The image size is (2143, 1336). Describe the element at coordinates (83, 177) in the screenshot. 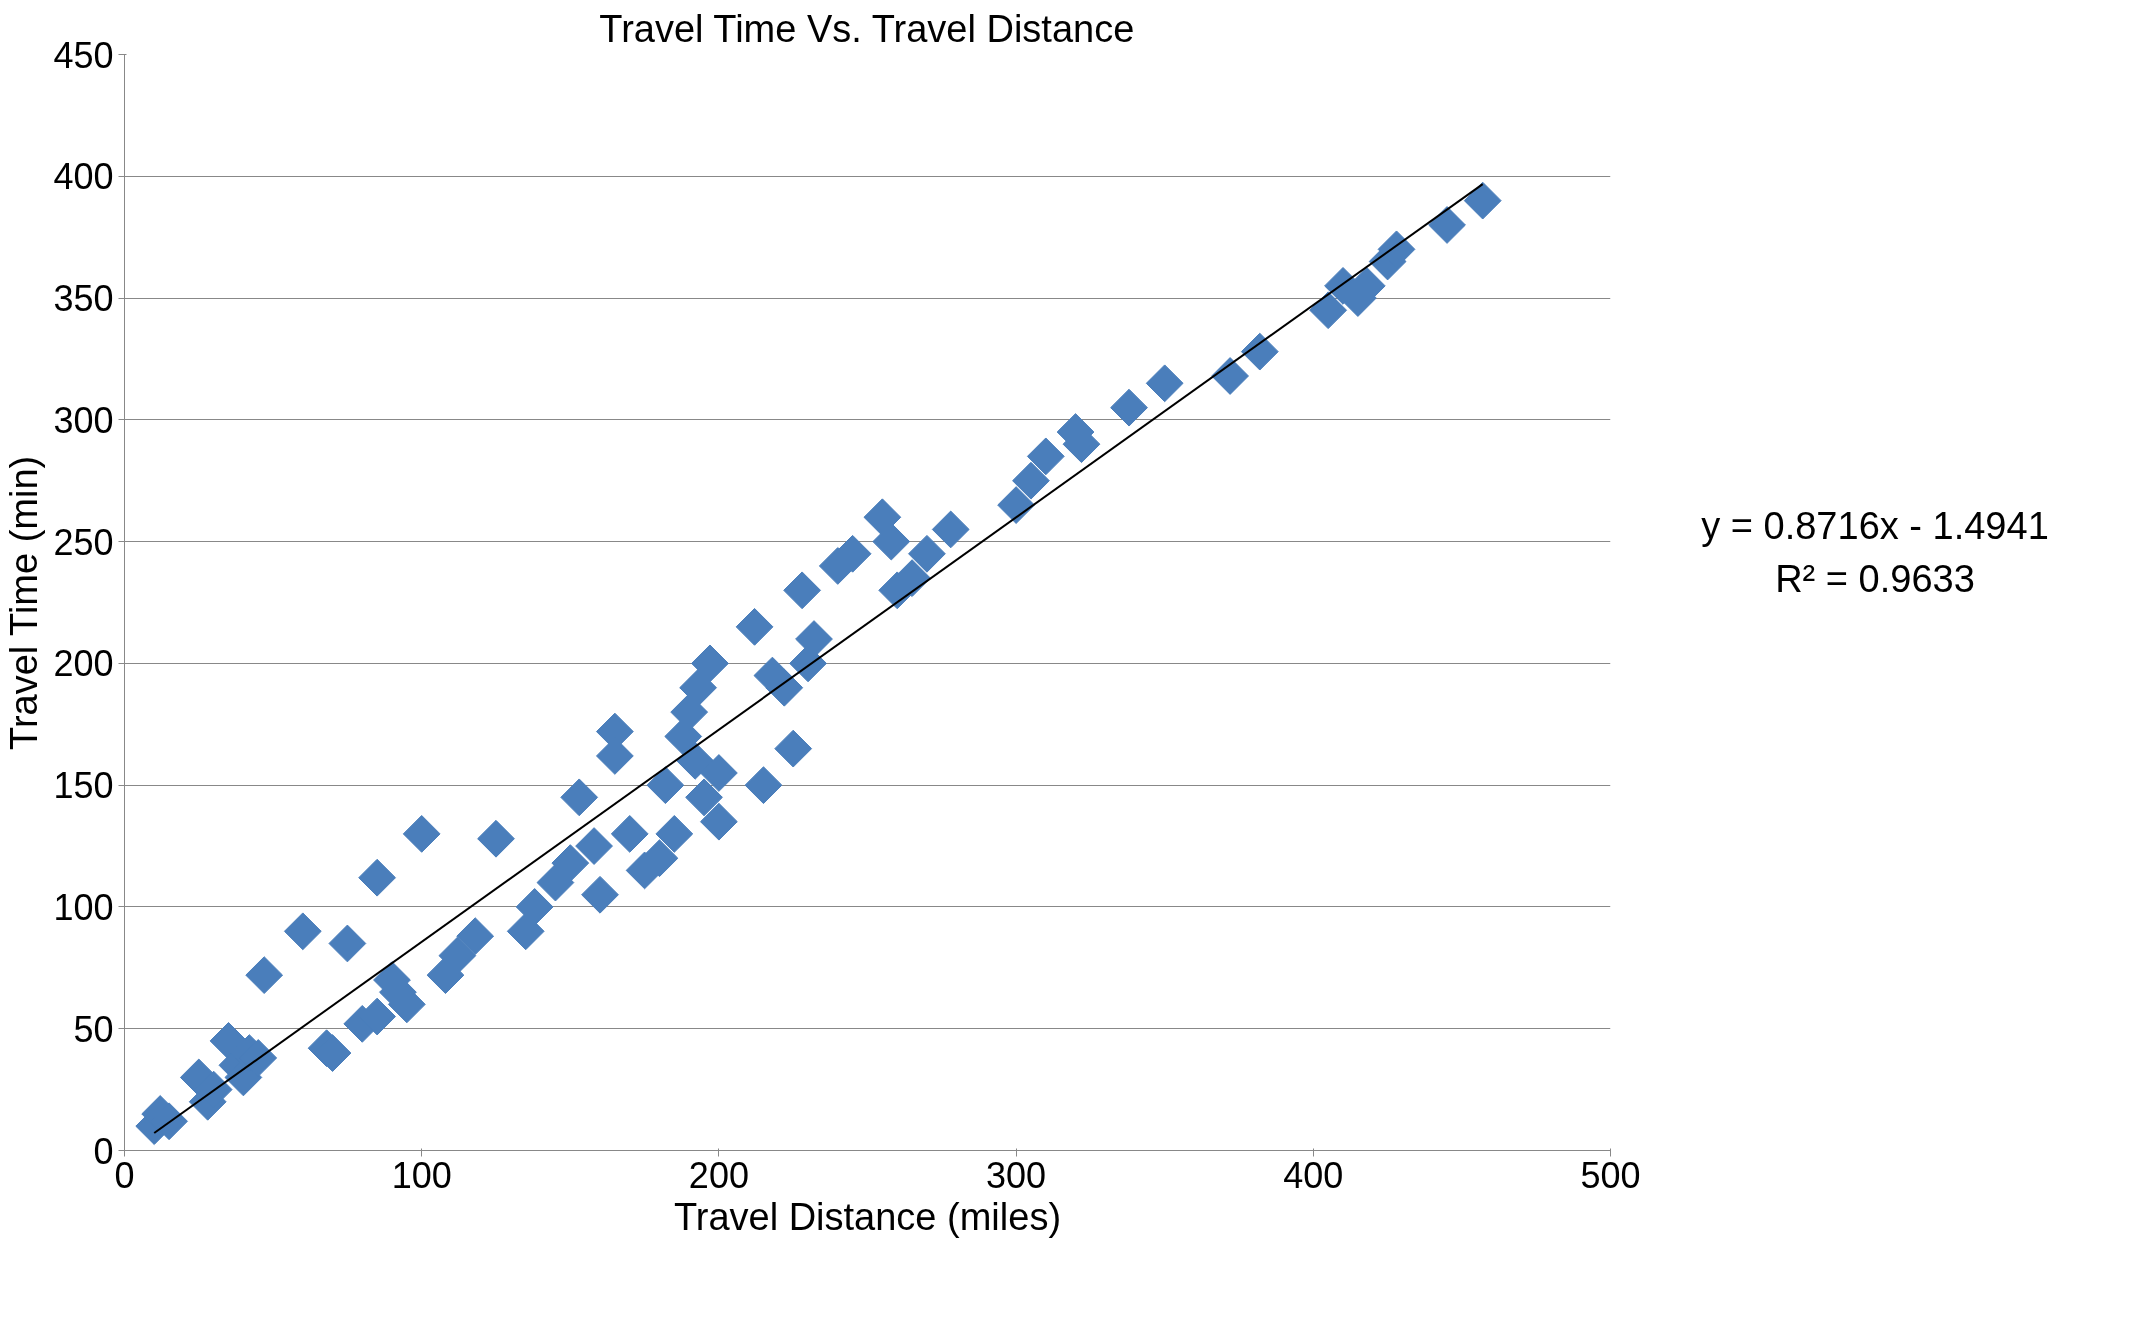

I see `y-tick-label: 400` at that location.